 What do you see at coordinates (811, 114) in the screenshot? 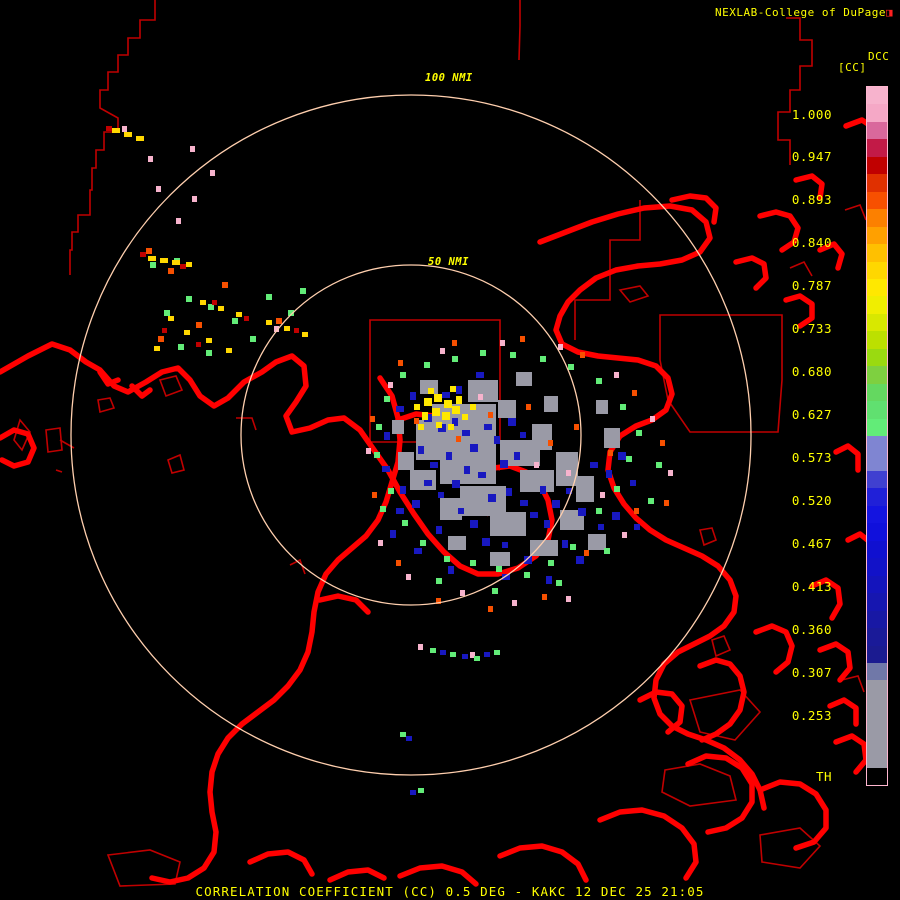
I see `colorbar-tick-0: 1.000` at bounding box center [811, 114].